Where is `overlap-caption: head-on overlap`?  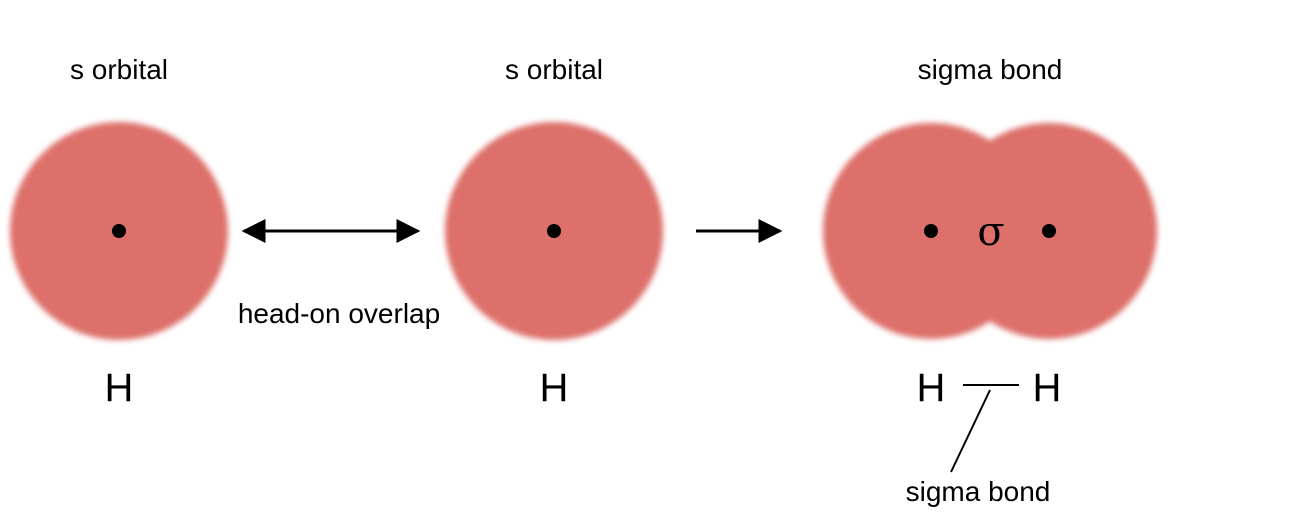 overlap-caption: head-on overlap is located at coordinates (339, 313).